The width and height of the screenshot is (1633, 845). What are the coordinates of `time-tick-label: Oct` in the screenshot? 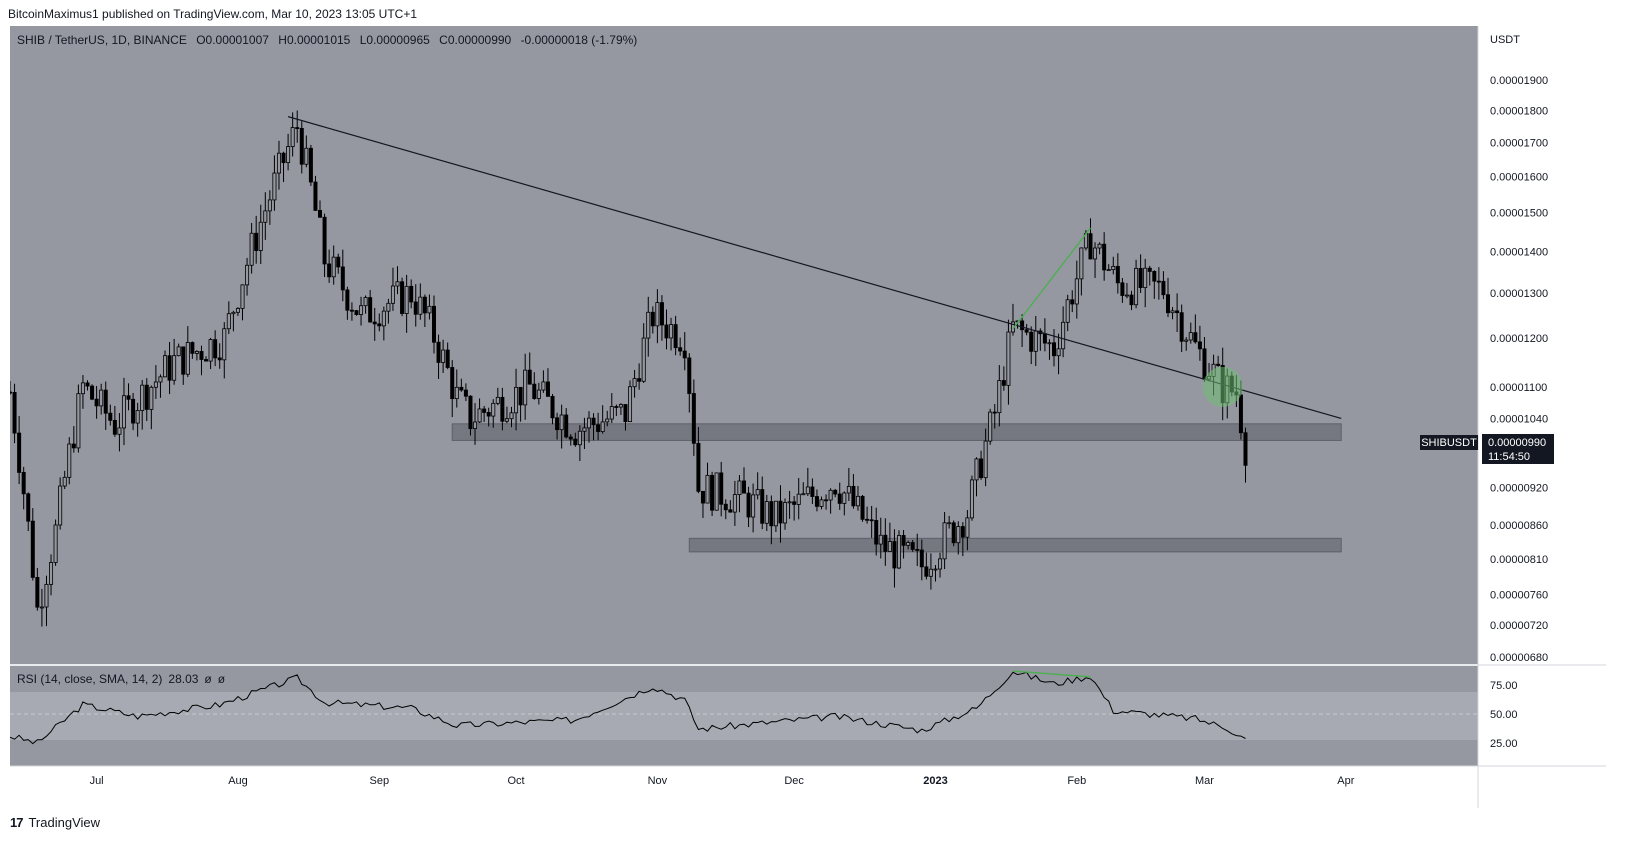 It's located at (515, 781).